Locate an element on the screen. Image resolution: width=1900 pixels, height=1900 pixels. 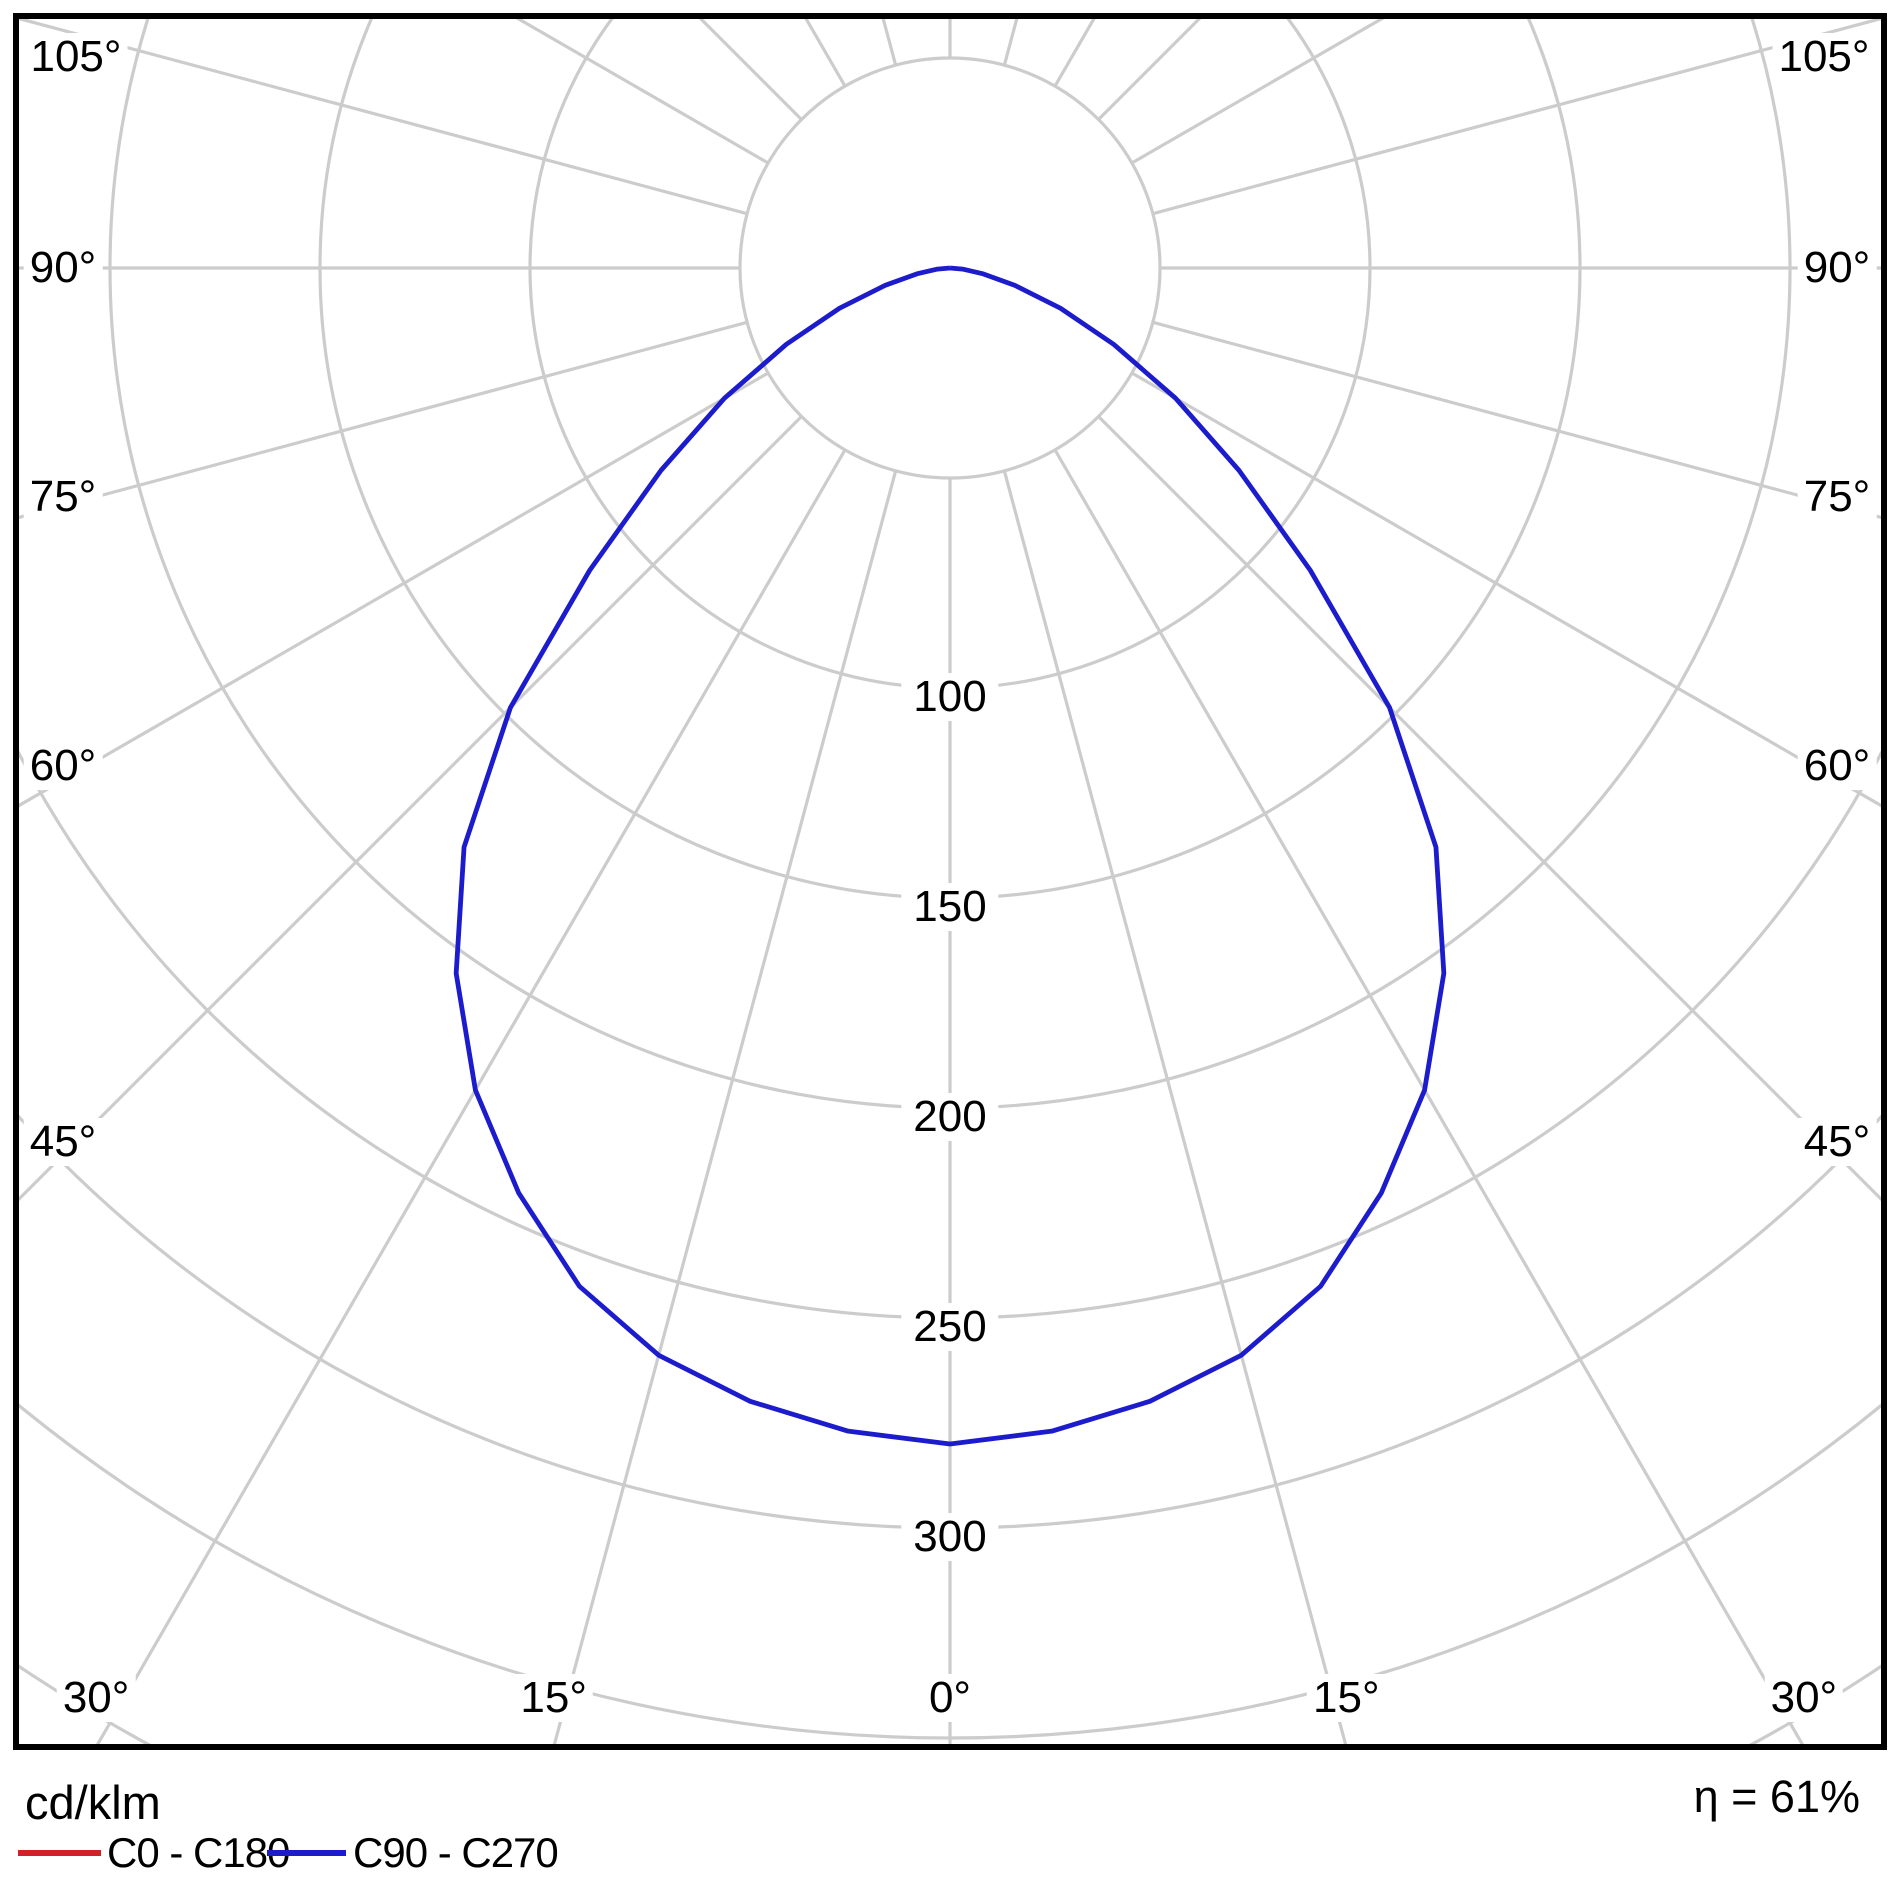
legend-item-c0-c180: C0 - C180 is located at coordinates (198, 1852).